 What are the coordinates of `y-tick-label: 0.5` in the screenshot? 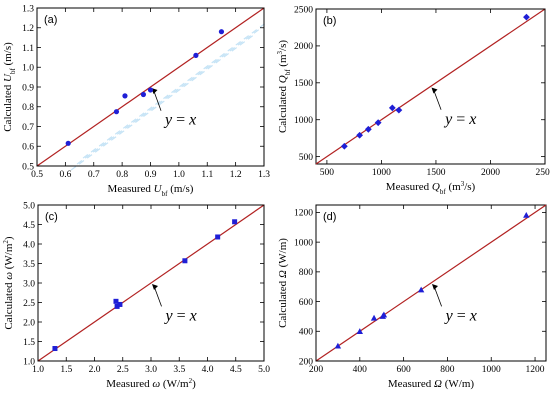 It's located at (28, 167).